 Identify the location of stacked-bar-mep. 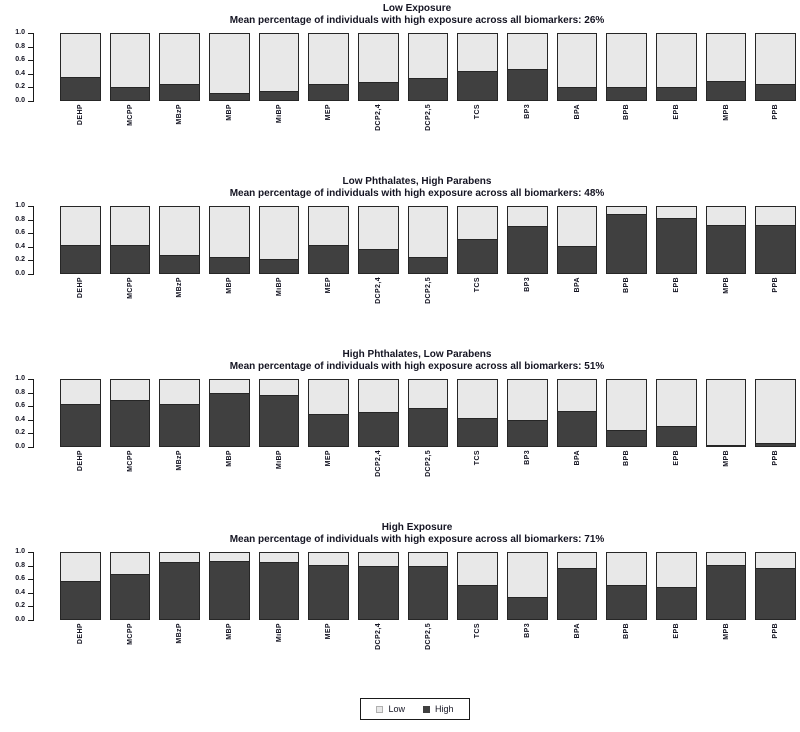
(329, 586).